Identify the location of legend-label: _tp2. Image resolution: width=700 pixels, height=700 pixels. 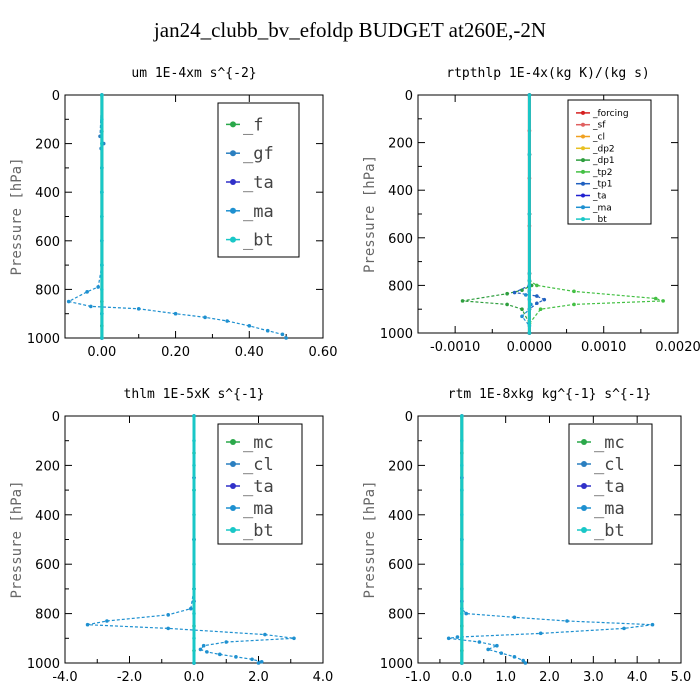
(602, 173).